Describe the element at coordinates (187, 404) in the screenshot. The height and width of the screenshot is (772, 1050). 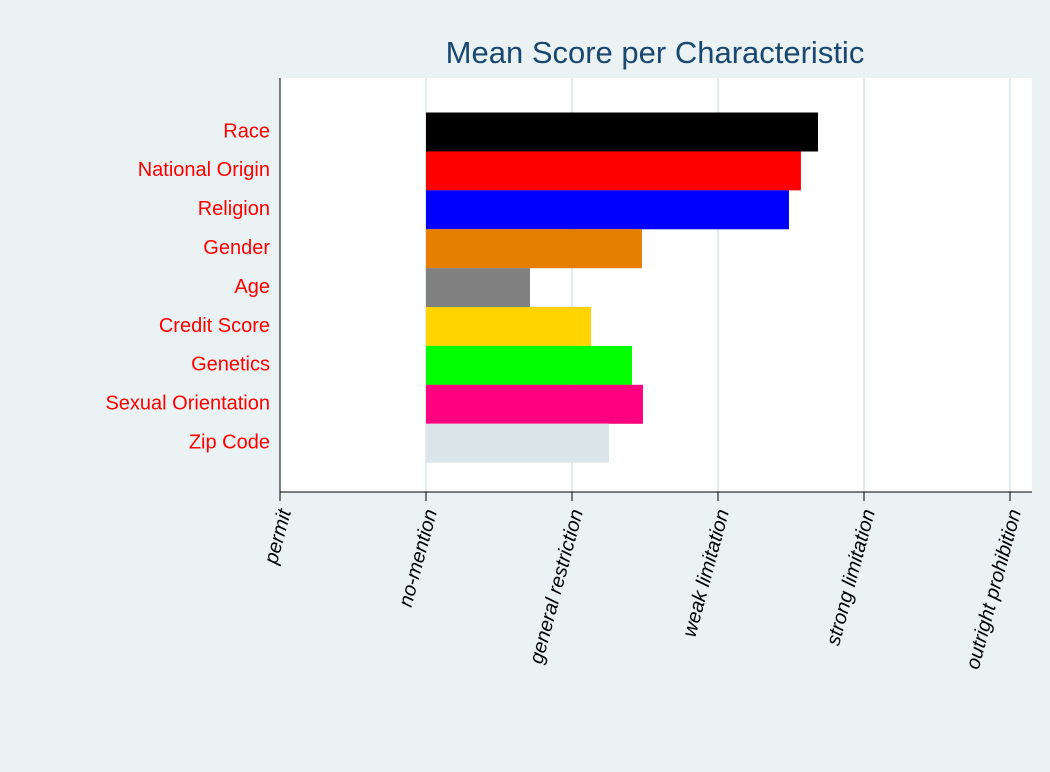
I see `y-tick-label: Sexual Orientation` at that location.